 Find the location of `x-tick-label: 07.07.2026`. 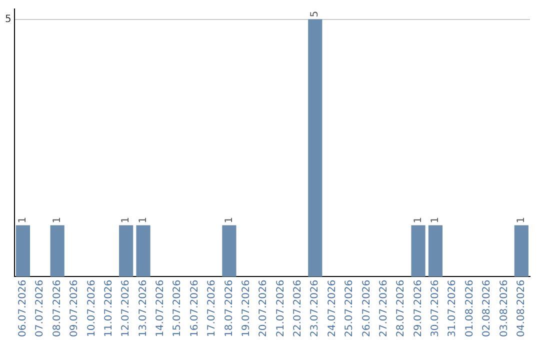

x-tick-label: 07.07.2026 is located at coordinates (40, 309).